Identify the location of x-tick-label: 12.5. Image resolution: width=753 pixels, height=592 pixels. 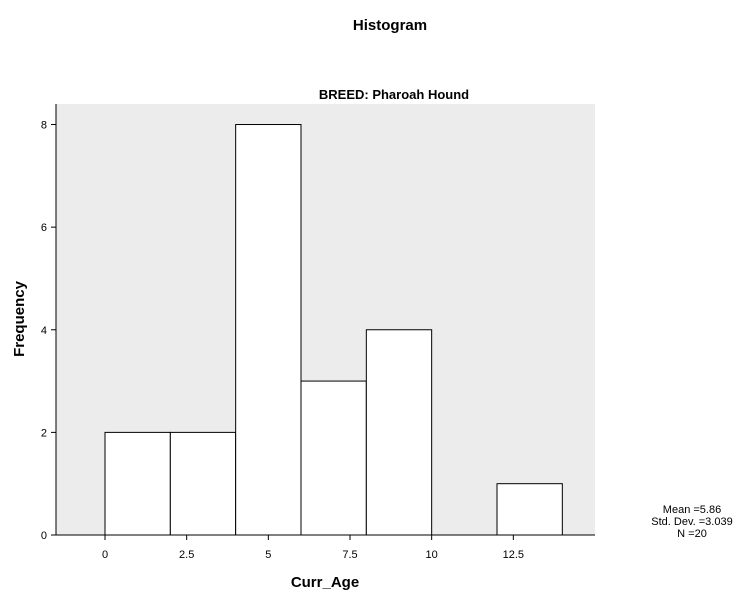
(513, 555).